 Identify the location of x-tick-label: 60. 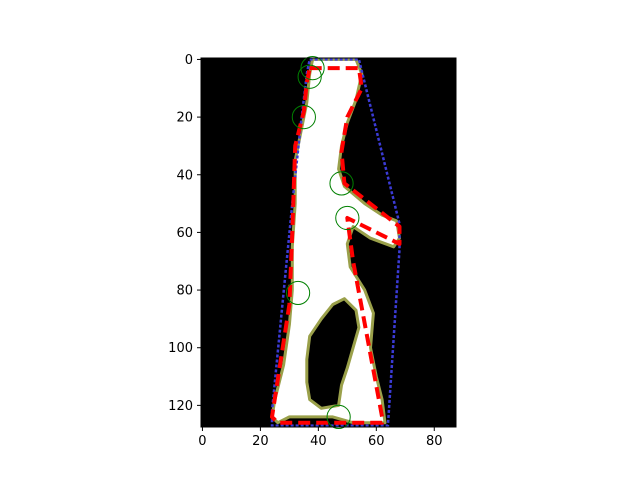
(376, 441).